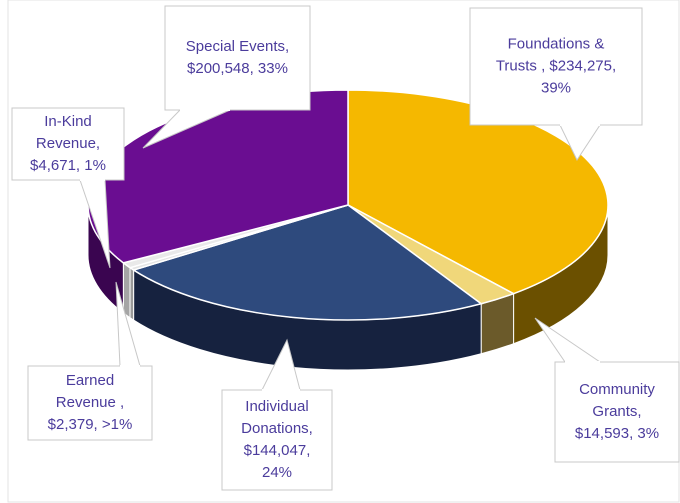 This screenshot has width=680, height=503. What do you see at coordinates (307, 262) in the screenshot?
I see `slice` at bounding box center [307, 262].